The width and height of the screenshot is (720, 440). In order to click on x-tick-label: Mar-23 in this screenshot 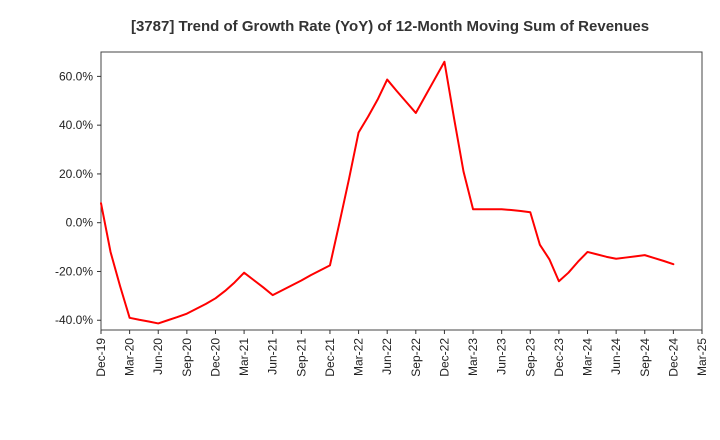, I will do `click(473, 357)`.